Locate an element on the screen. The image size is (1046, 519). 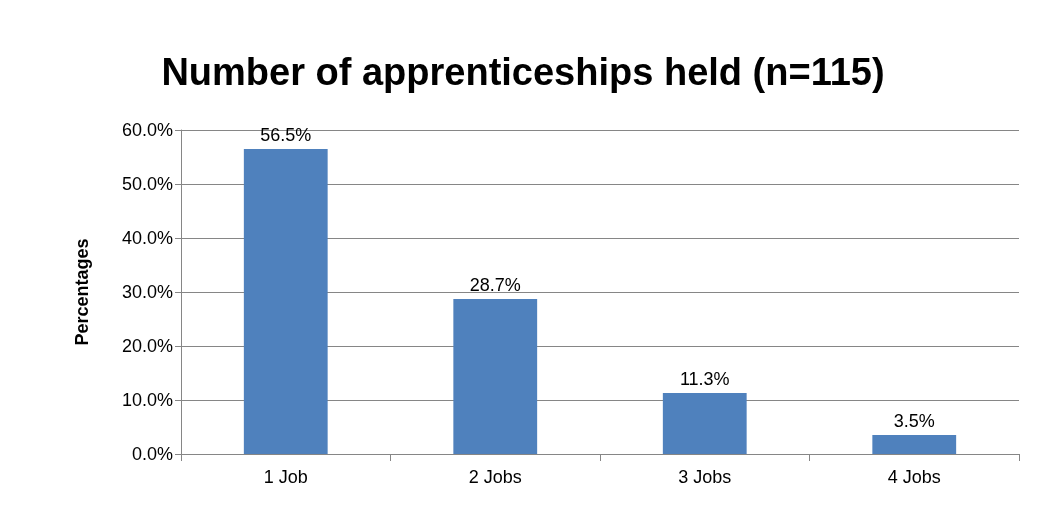
x-tick-label: 1 Job is located at coordinates (285, 477).